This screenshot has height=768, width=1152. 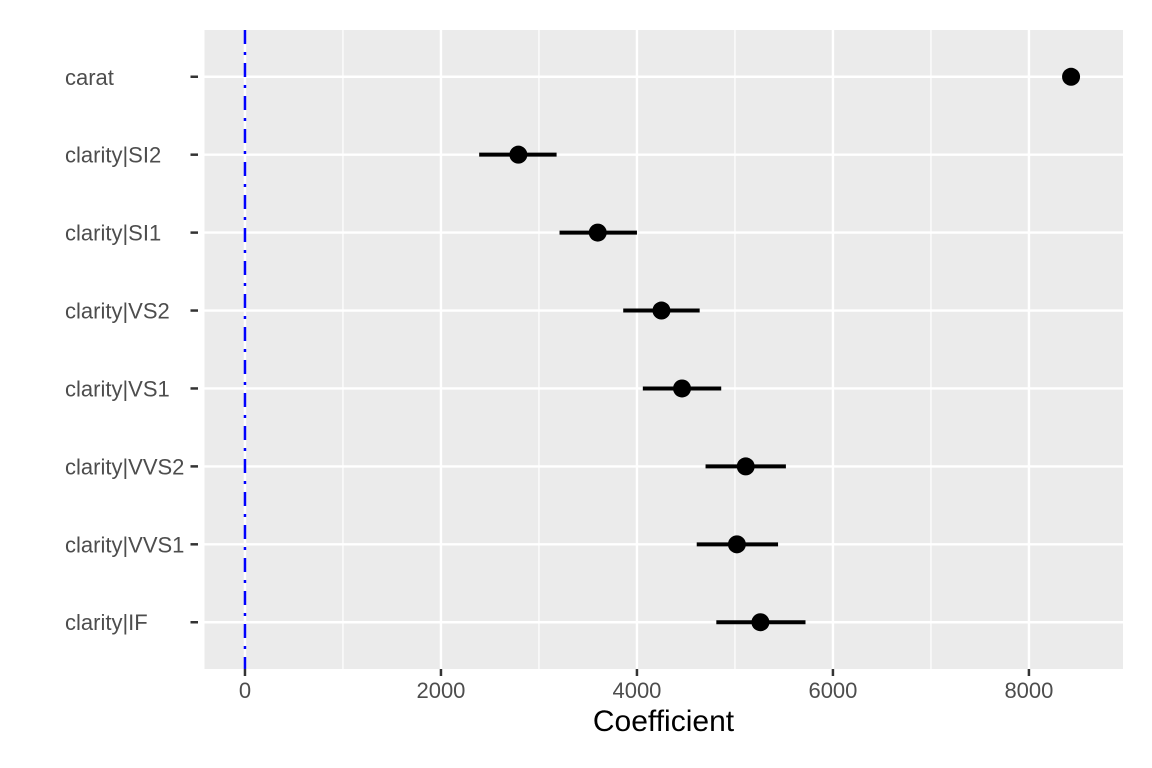 What do you see at coordinates (106, 622) in the screenshot?
I see `y-tick-label: clarity|IF` at bounding box center [106, 622].